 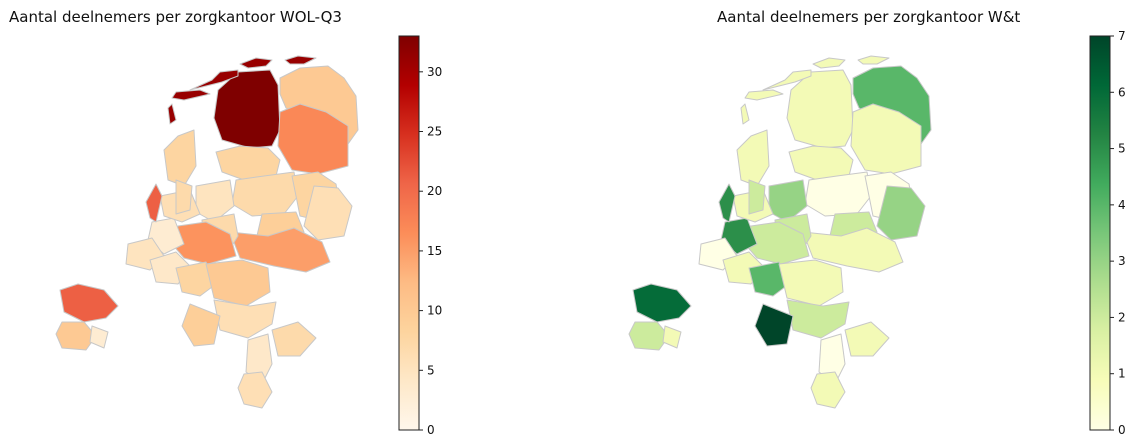 What do you see at coordinates (1122, 261) in the screenshot?
I see `colorbar-tick-label: 3` at bounding box center [1122, 261].